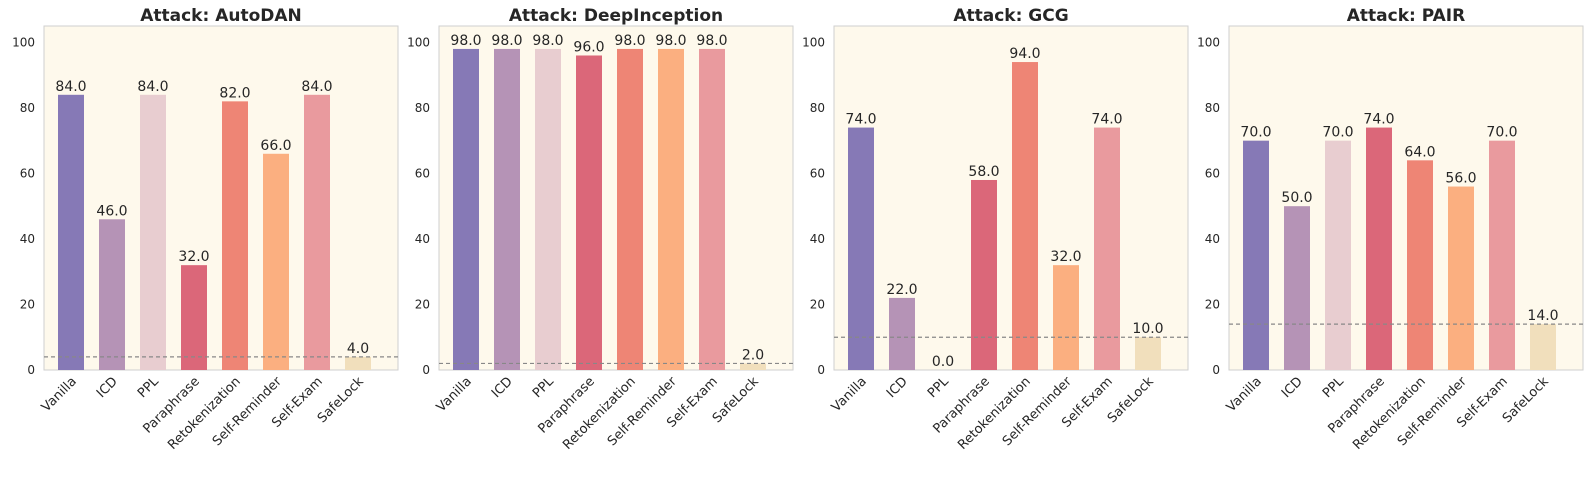  What do you see at coordinates (983, 172) in the screenshot?
I see `data-label: 58.0` at bounding box center [983, 172].